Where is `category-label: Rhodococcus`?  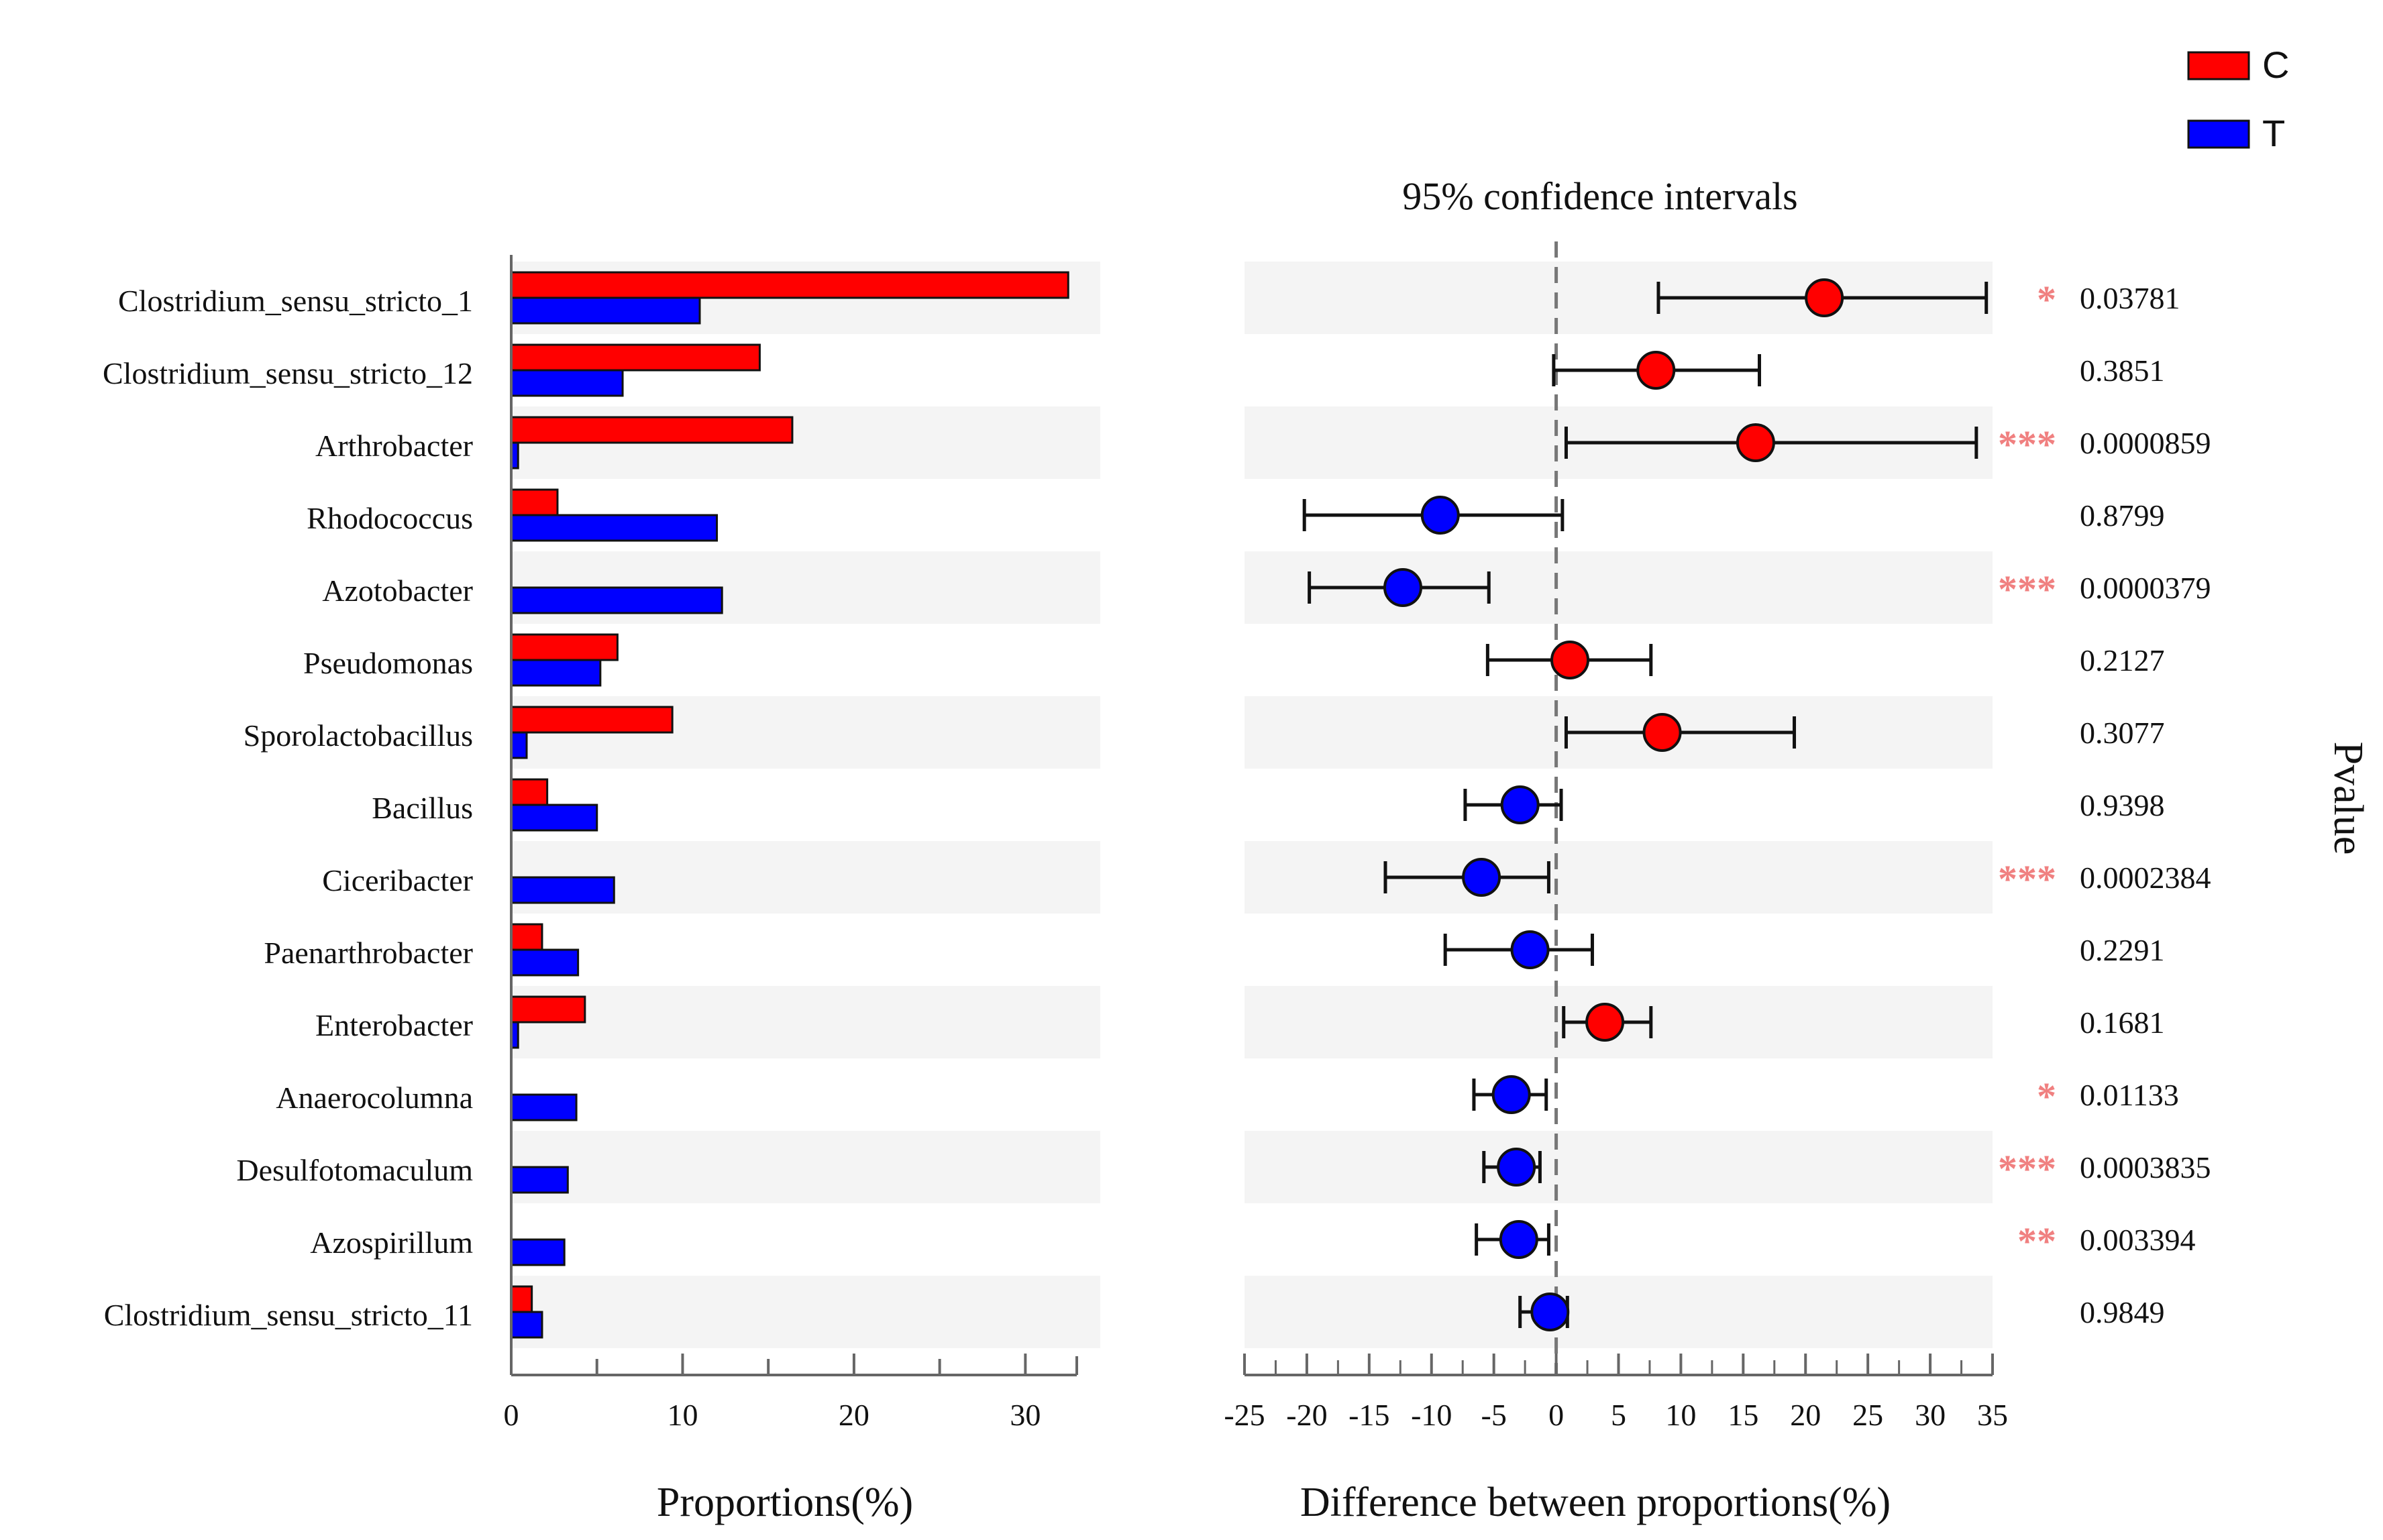 category-label: Rhodococcus is located at coordinates (390, 518).